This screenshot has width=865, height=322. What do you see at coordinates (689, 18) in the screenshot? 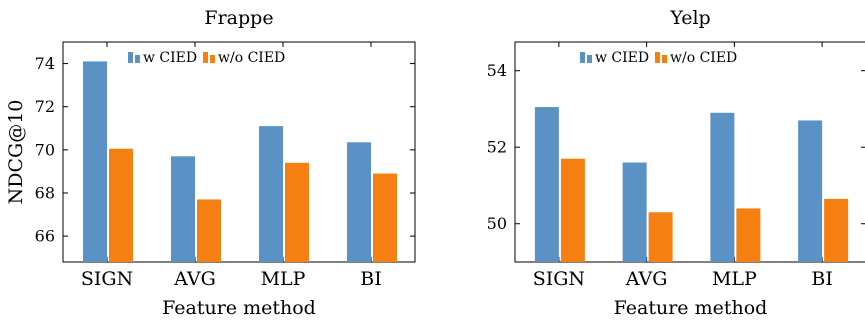
I see `chart-title: Yelp` at bounding box center [689, 18].